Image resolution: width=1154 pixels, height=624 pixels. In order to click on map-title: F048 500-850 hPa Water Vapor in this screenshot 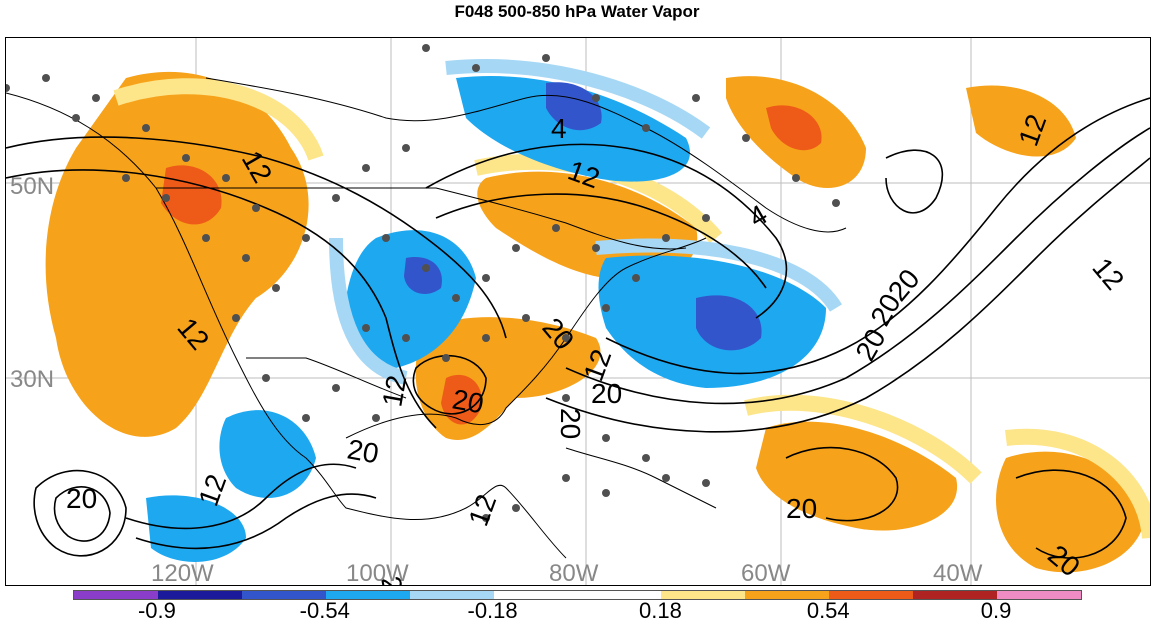, I will do `click(577, 11)`.